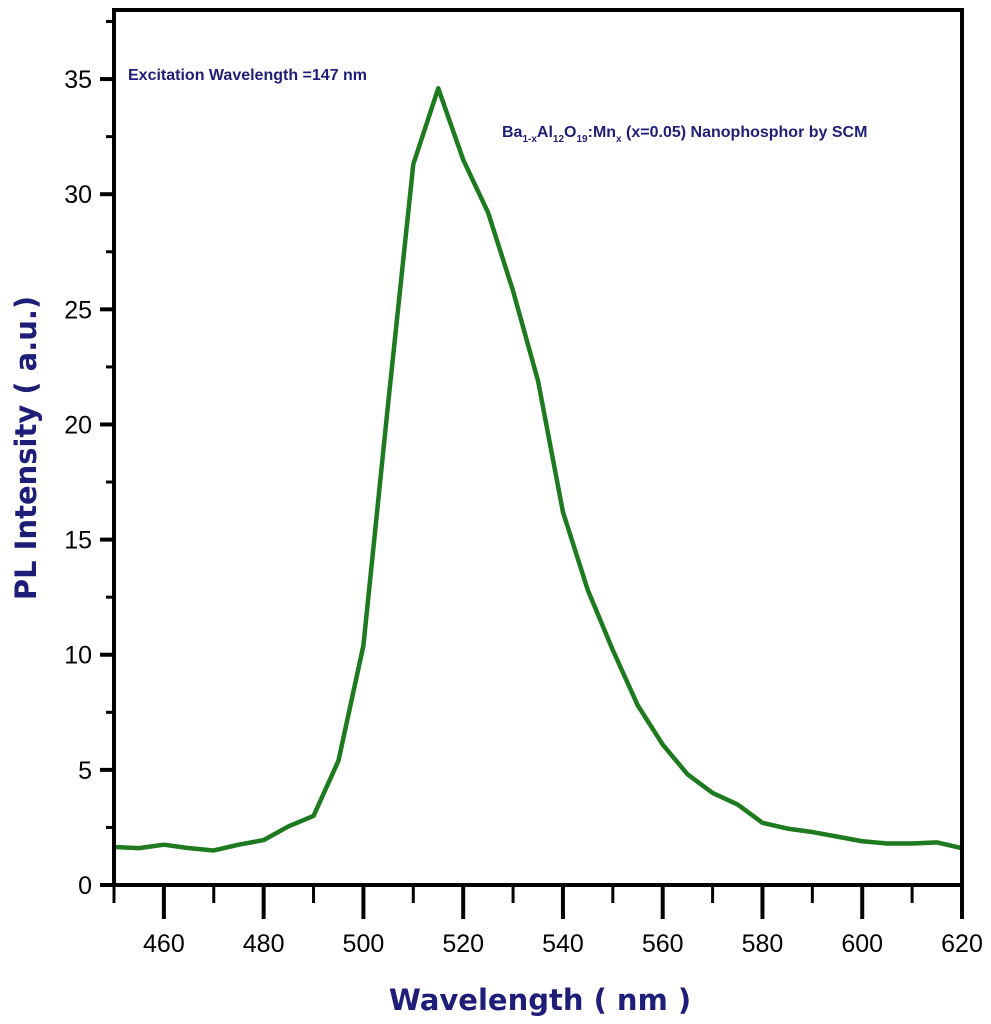 The height and width of the screenshot is (1024, 991). What do you see at coordinates (663, 944) in the screenshot?
I see `x-tick-label: 560` at bounding box center [663, 944].